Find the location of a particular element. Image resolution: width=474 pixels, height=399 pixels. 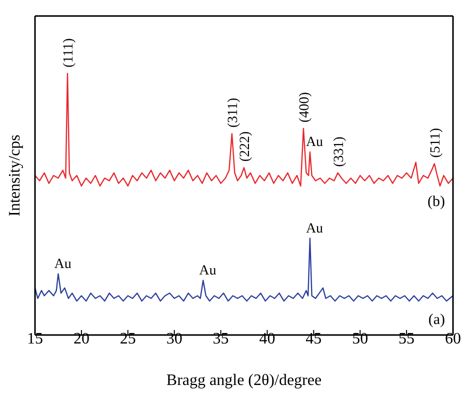

x-tick-label: 15 is located at coordinates (35, 339).